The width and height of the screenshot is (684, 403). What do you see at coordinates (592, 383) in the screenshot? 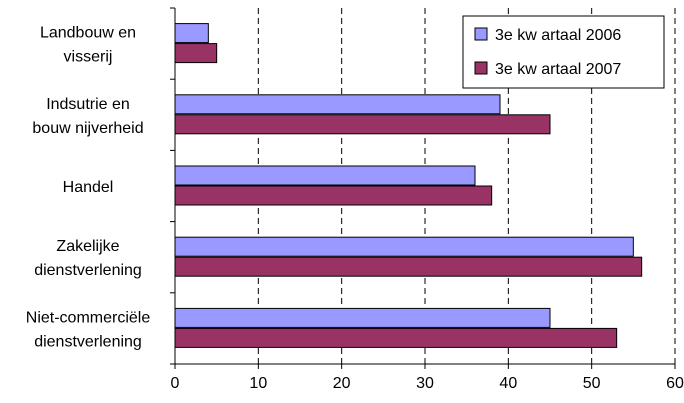
I see `x-tick-label-50: 50` at bounding box center [592, 383].